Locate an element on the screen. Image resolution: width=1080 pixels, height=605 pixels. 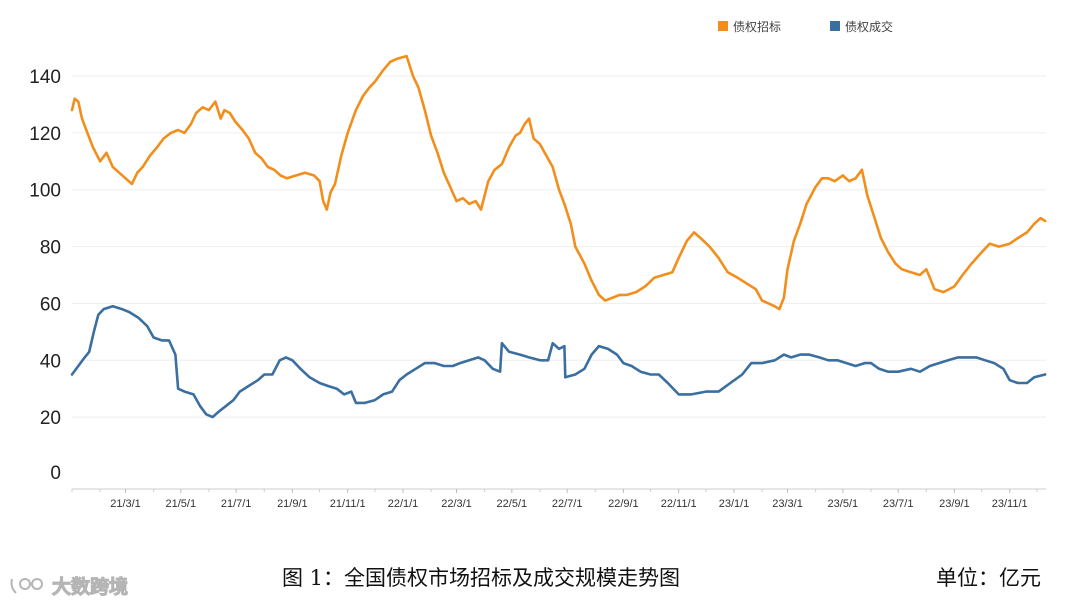
watermark-logo-icon is located at coordinates (26, 585).